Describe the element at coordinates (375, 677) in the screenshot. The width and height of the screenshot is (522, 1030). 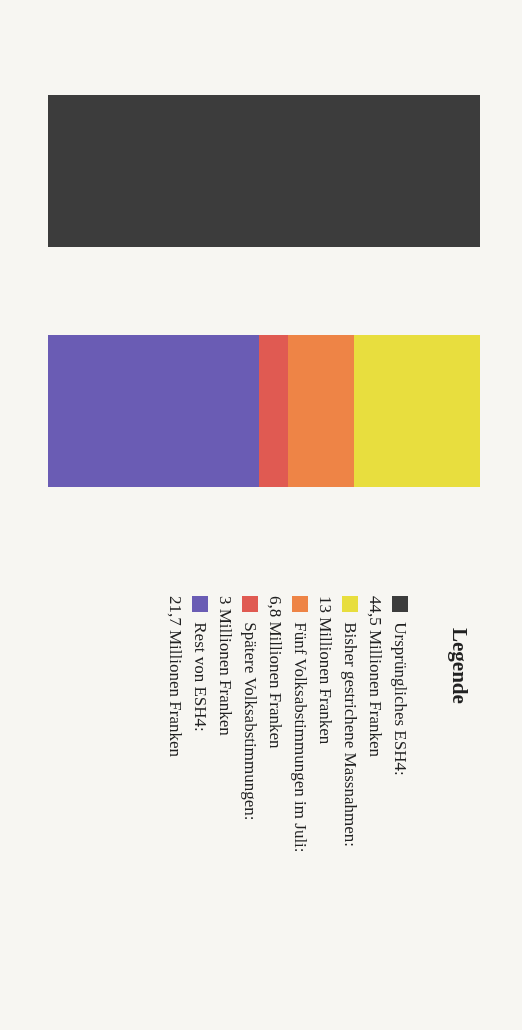
I see `text: 44,5 Millionen Franken` at that location.